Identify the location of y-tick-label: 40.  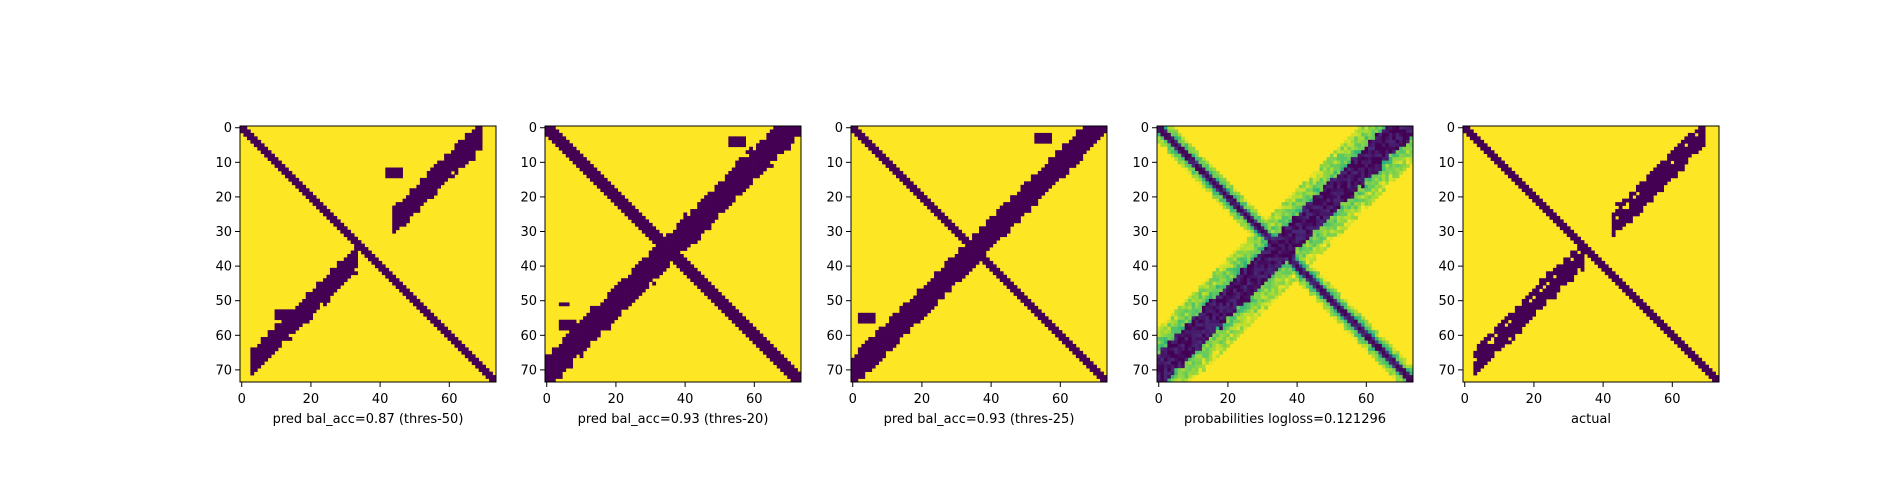
(528, 267).